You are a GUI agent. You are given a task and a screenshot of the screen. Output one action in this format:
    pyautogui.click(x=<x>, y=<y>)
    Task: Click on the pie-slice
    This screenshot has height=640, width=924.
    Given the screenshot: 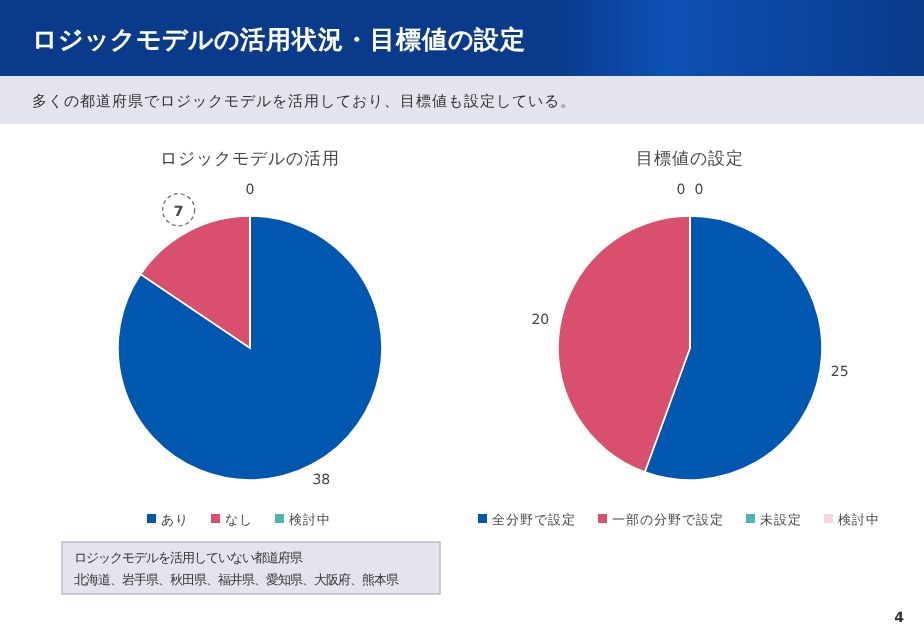 What is the action you would take?
    pyautogui.click(x=250, y=348)
    